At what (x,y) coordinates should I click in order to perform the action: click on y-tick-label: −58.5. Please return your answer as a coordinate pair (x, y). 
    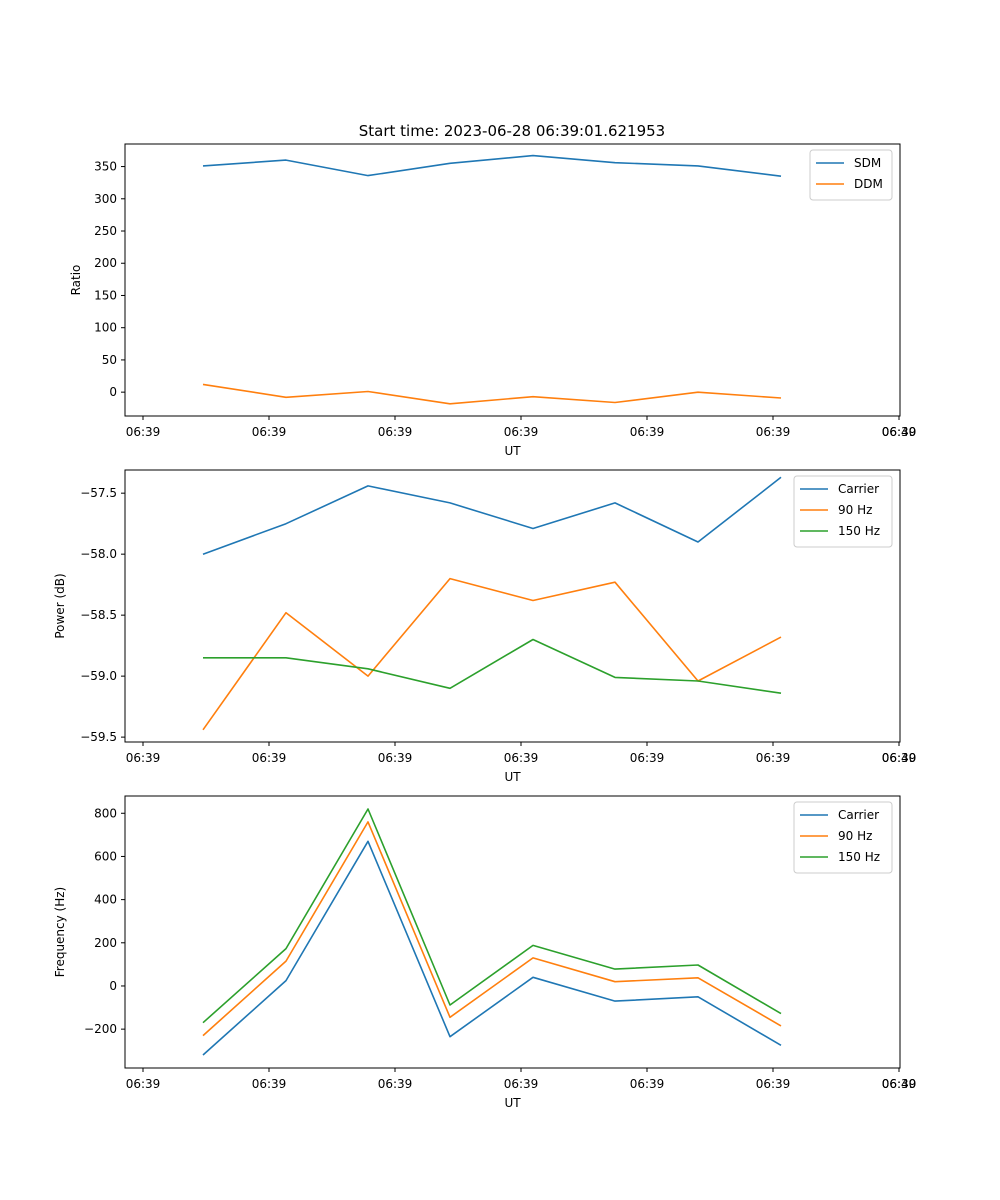
    Looking at the image, I should click on (98, 615).